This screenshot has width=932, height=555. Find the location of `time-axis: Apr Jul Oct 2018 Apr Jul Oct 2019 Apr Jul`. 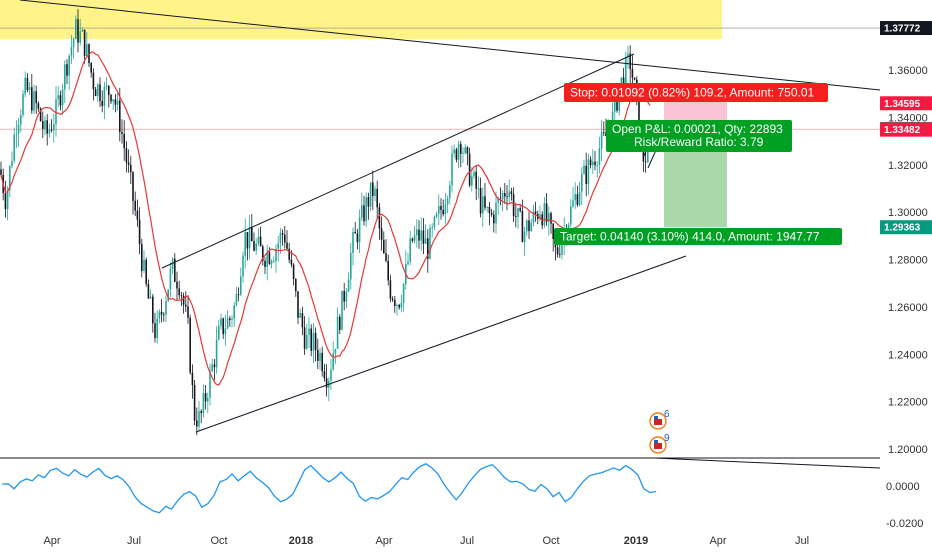

time-axis: Apr Jul Oct 2018 Apr Jul Oct 2019 Apr Jul is located at coordinates (426, 541).